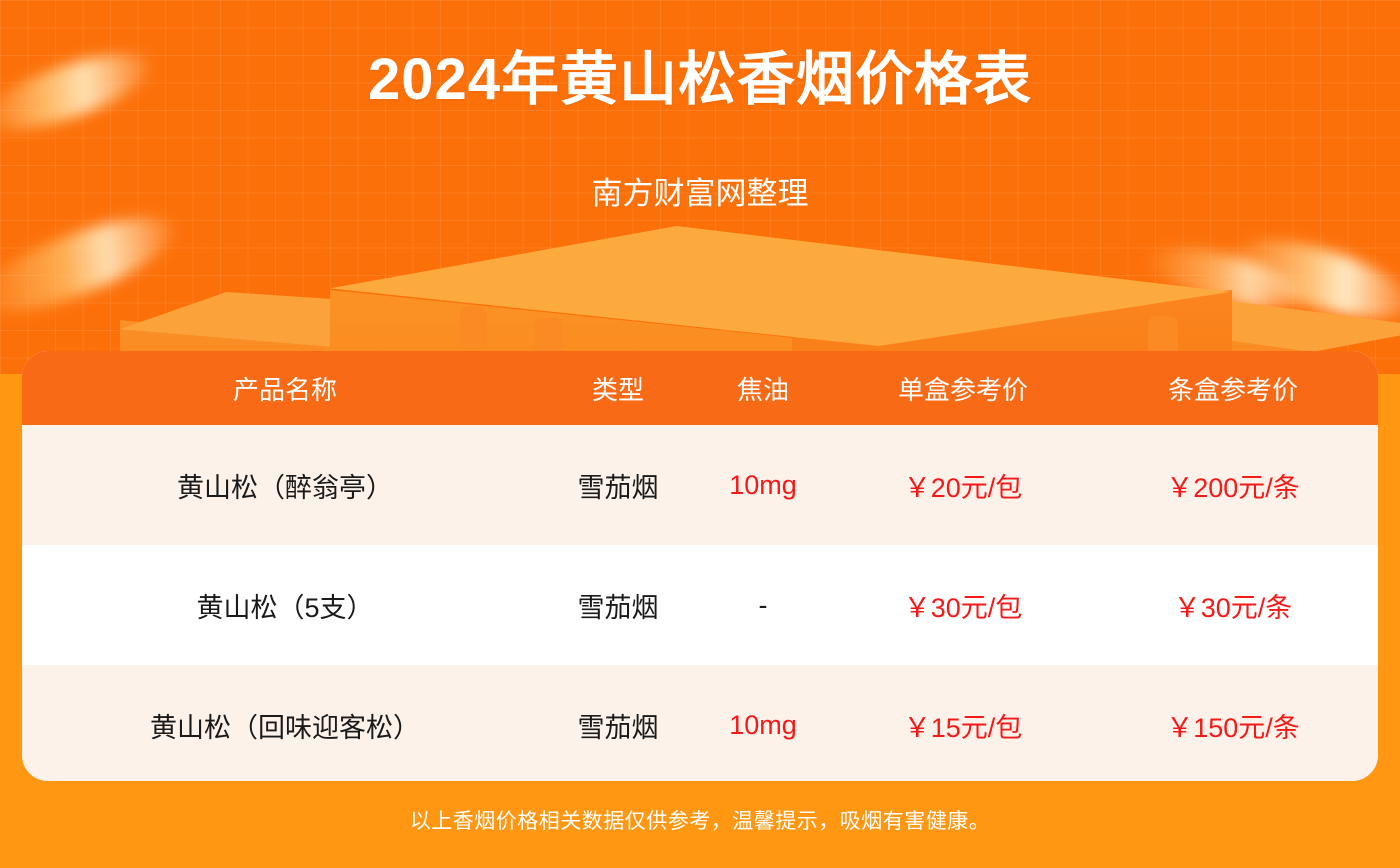 Image resolution: width=1400 pixels, height=868 pixels. What do you see at coordinates (285, 727) in the screenshot?
I see `cell-product-name: 黄山松（回味迎客松）` at bounding box center [285, 727].